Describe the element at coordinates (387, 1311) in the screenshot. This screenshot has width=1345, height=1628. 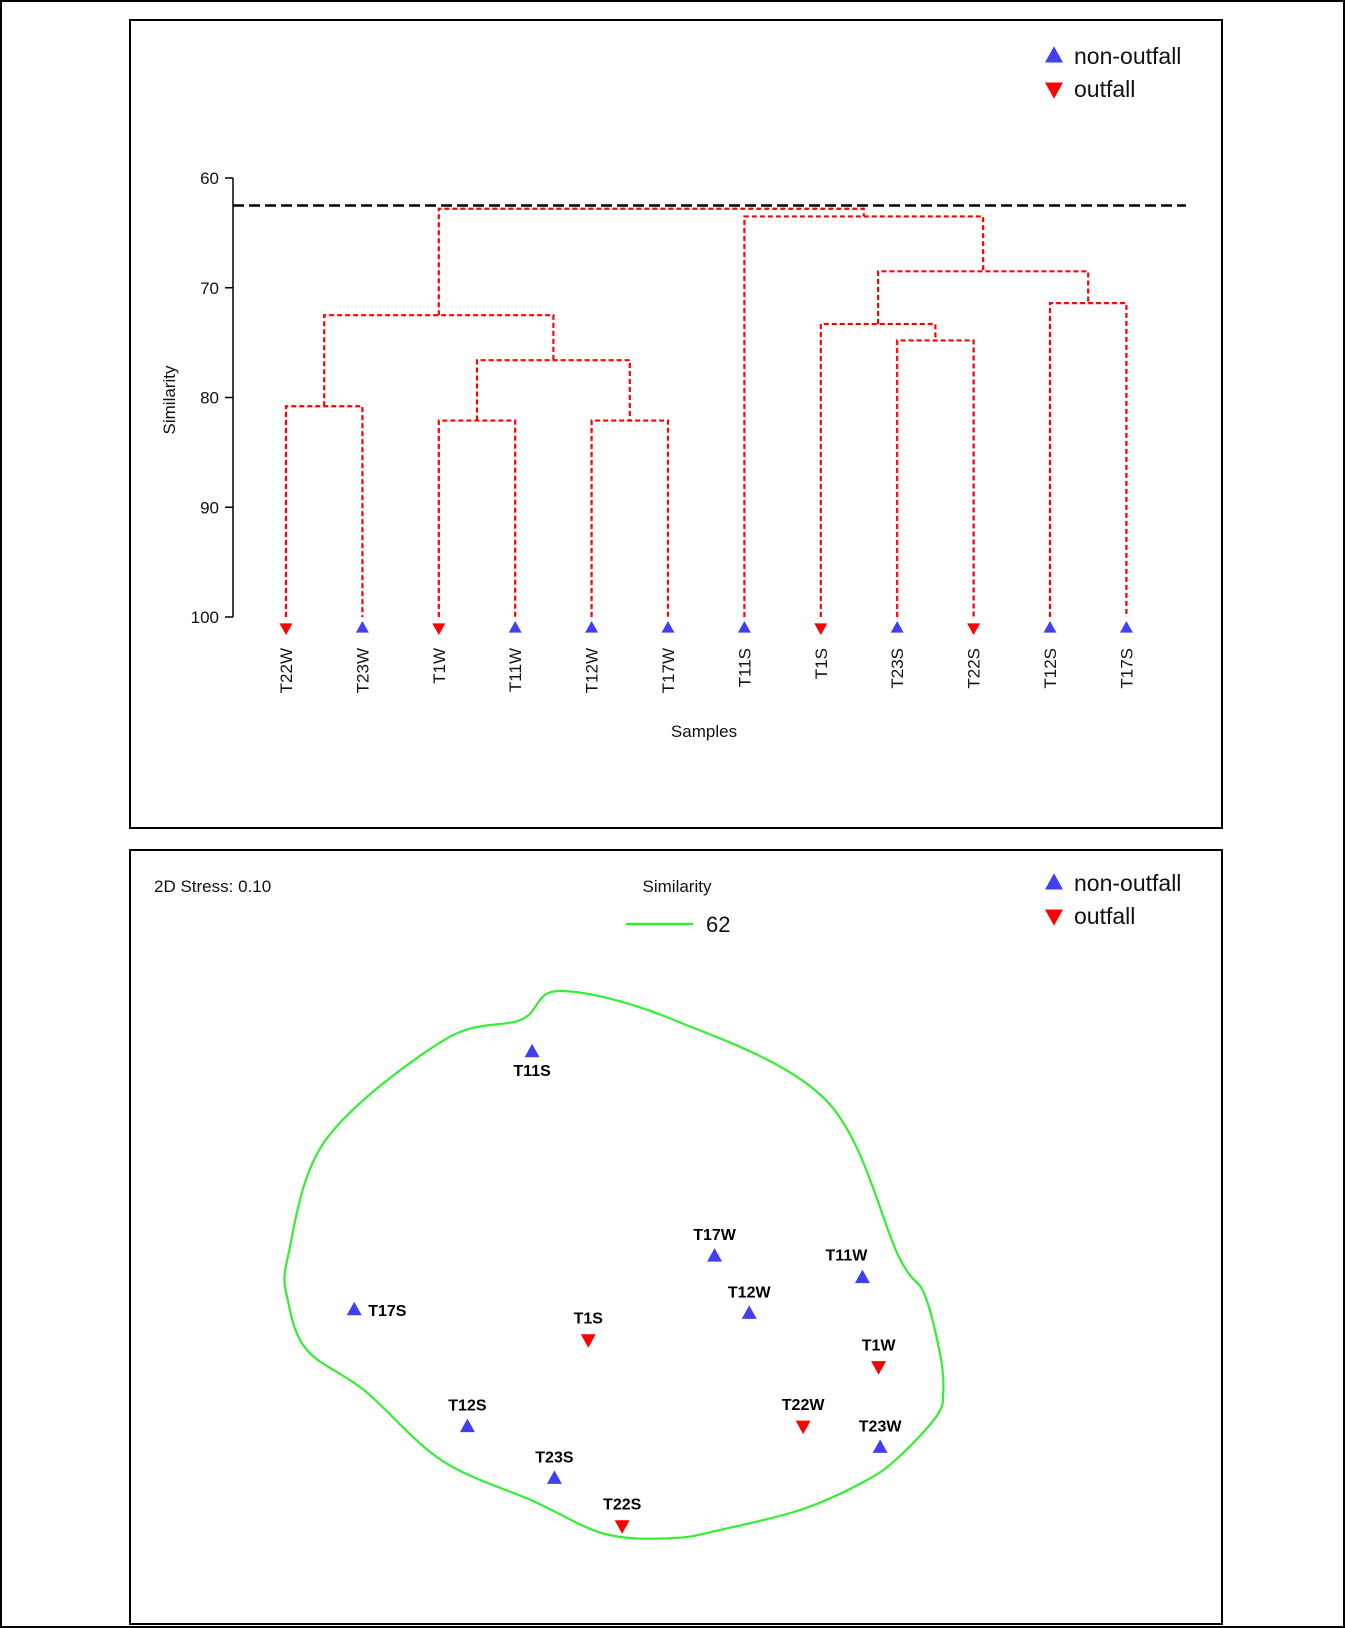
I see `point-label-T17S: T17S` at that location.